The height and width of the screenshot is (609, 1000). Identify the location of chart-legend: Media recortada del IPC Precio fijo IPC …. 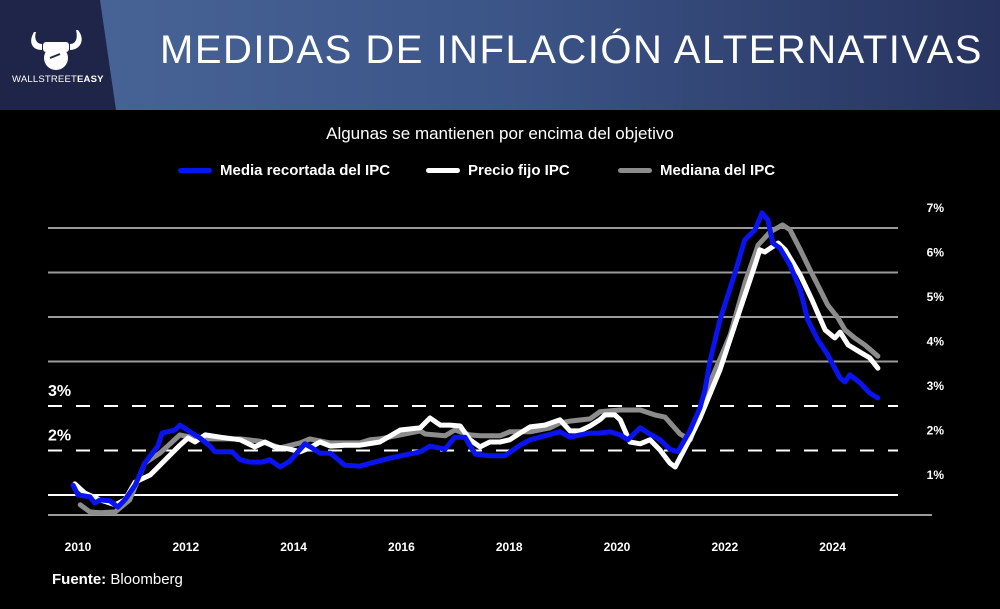
(500, 173).